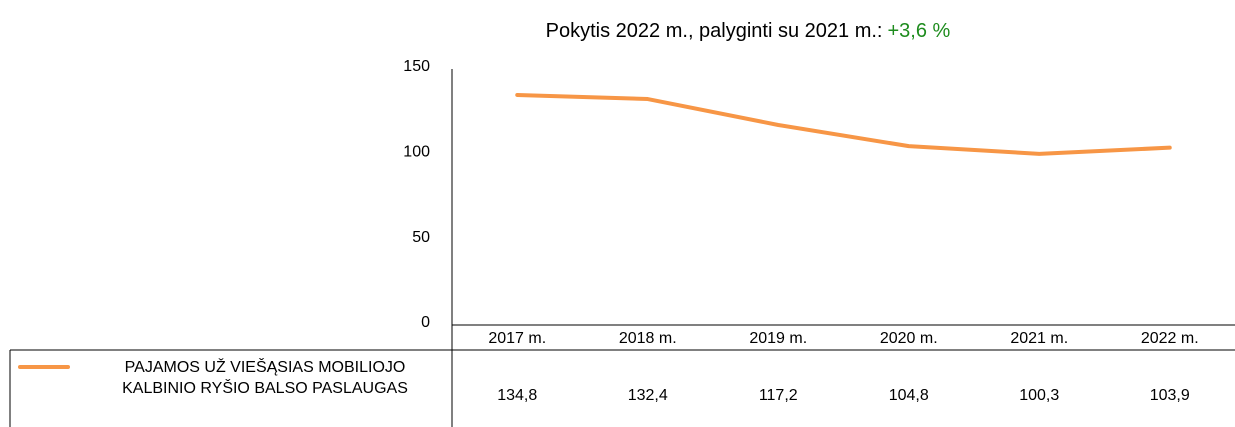 This screenshot has height=427, width=1235. What do you see at coordinates (1170, 395) in the screenshot?
I see `table-value: 103,9` at bounding box center [1170, 395].